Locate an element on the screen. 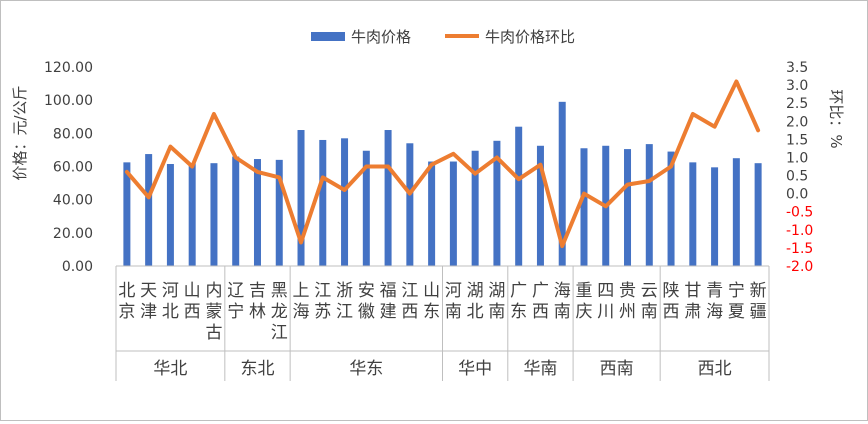  x-tick-label: 内 is located at coordinates (213, 291).